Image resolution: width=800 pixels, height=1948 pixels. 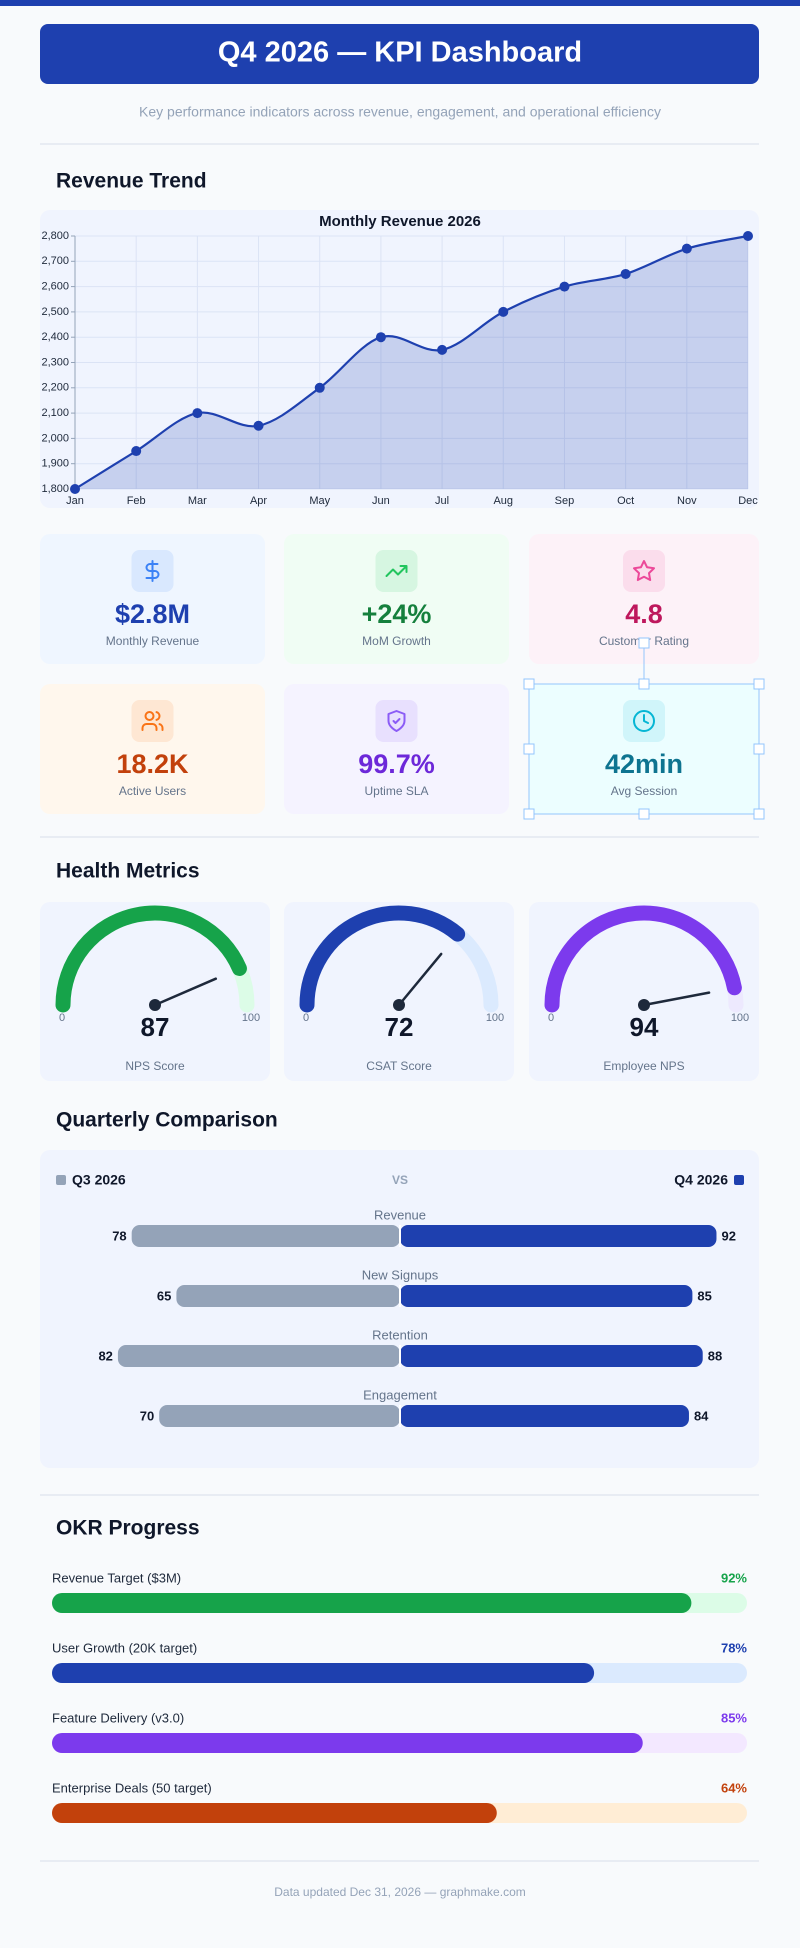 What do you see at coordinates (55, 438) in the screenshot?
I see `y-tick-label: 2,000` at bounding box center [55, 438].